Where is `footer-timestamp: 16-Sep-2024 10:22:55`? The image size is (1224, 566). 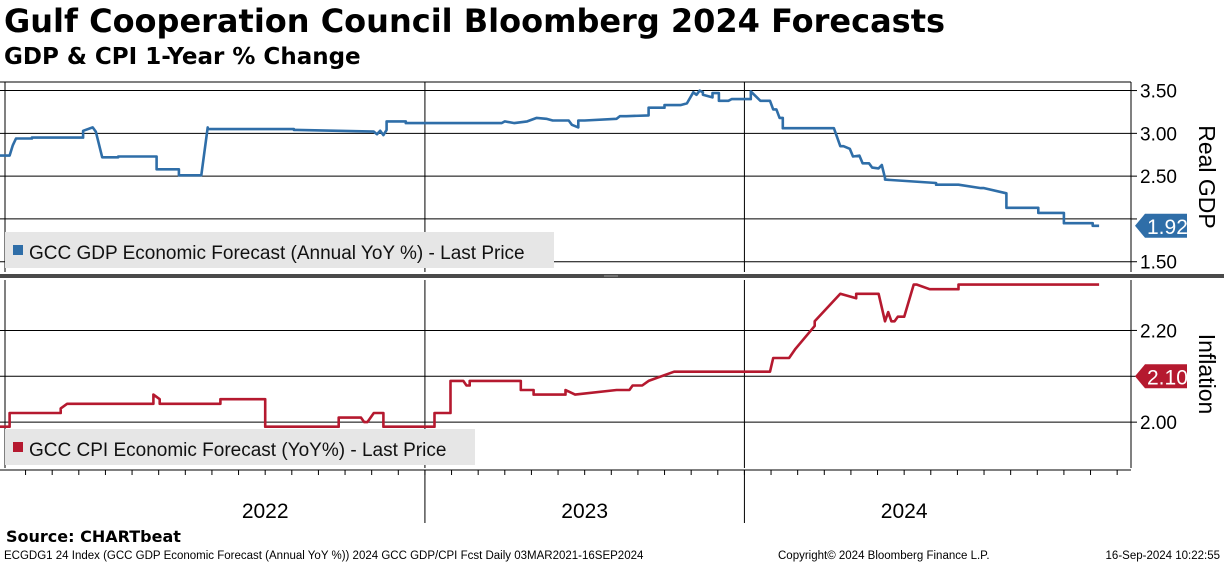 footer-timestamp: 16-Sep-2024 10:22:55 is located at coordinates (1162, 556).